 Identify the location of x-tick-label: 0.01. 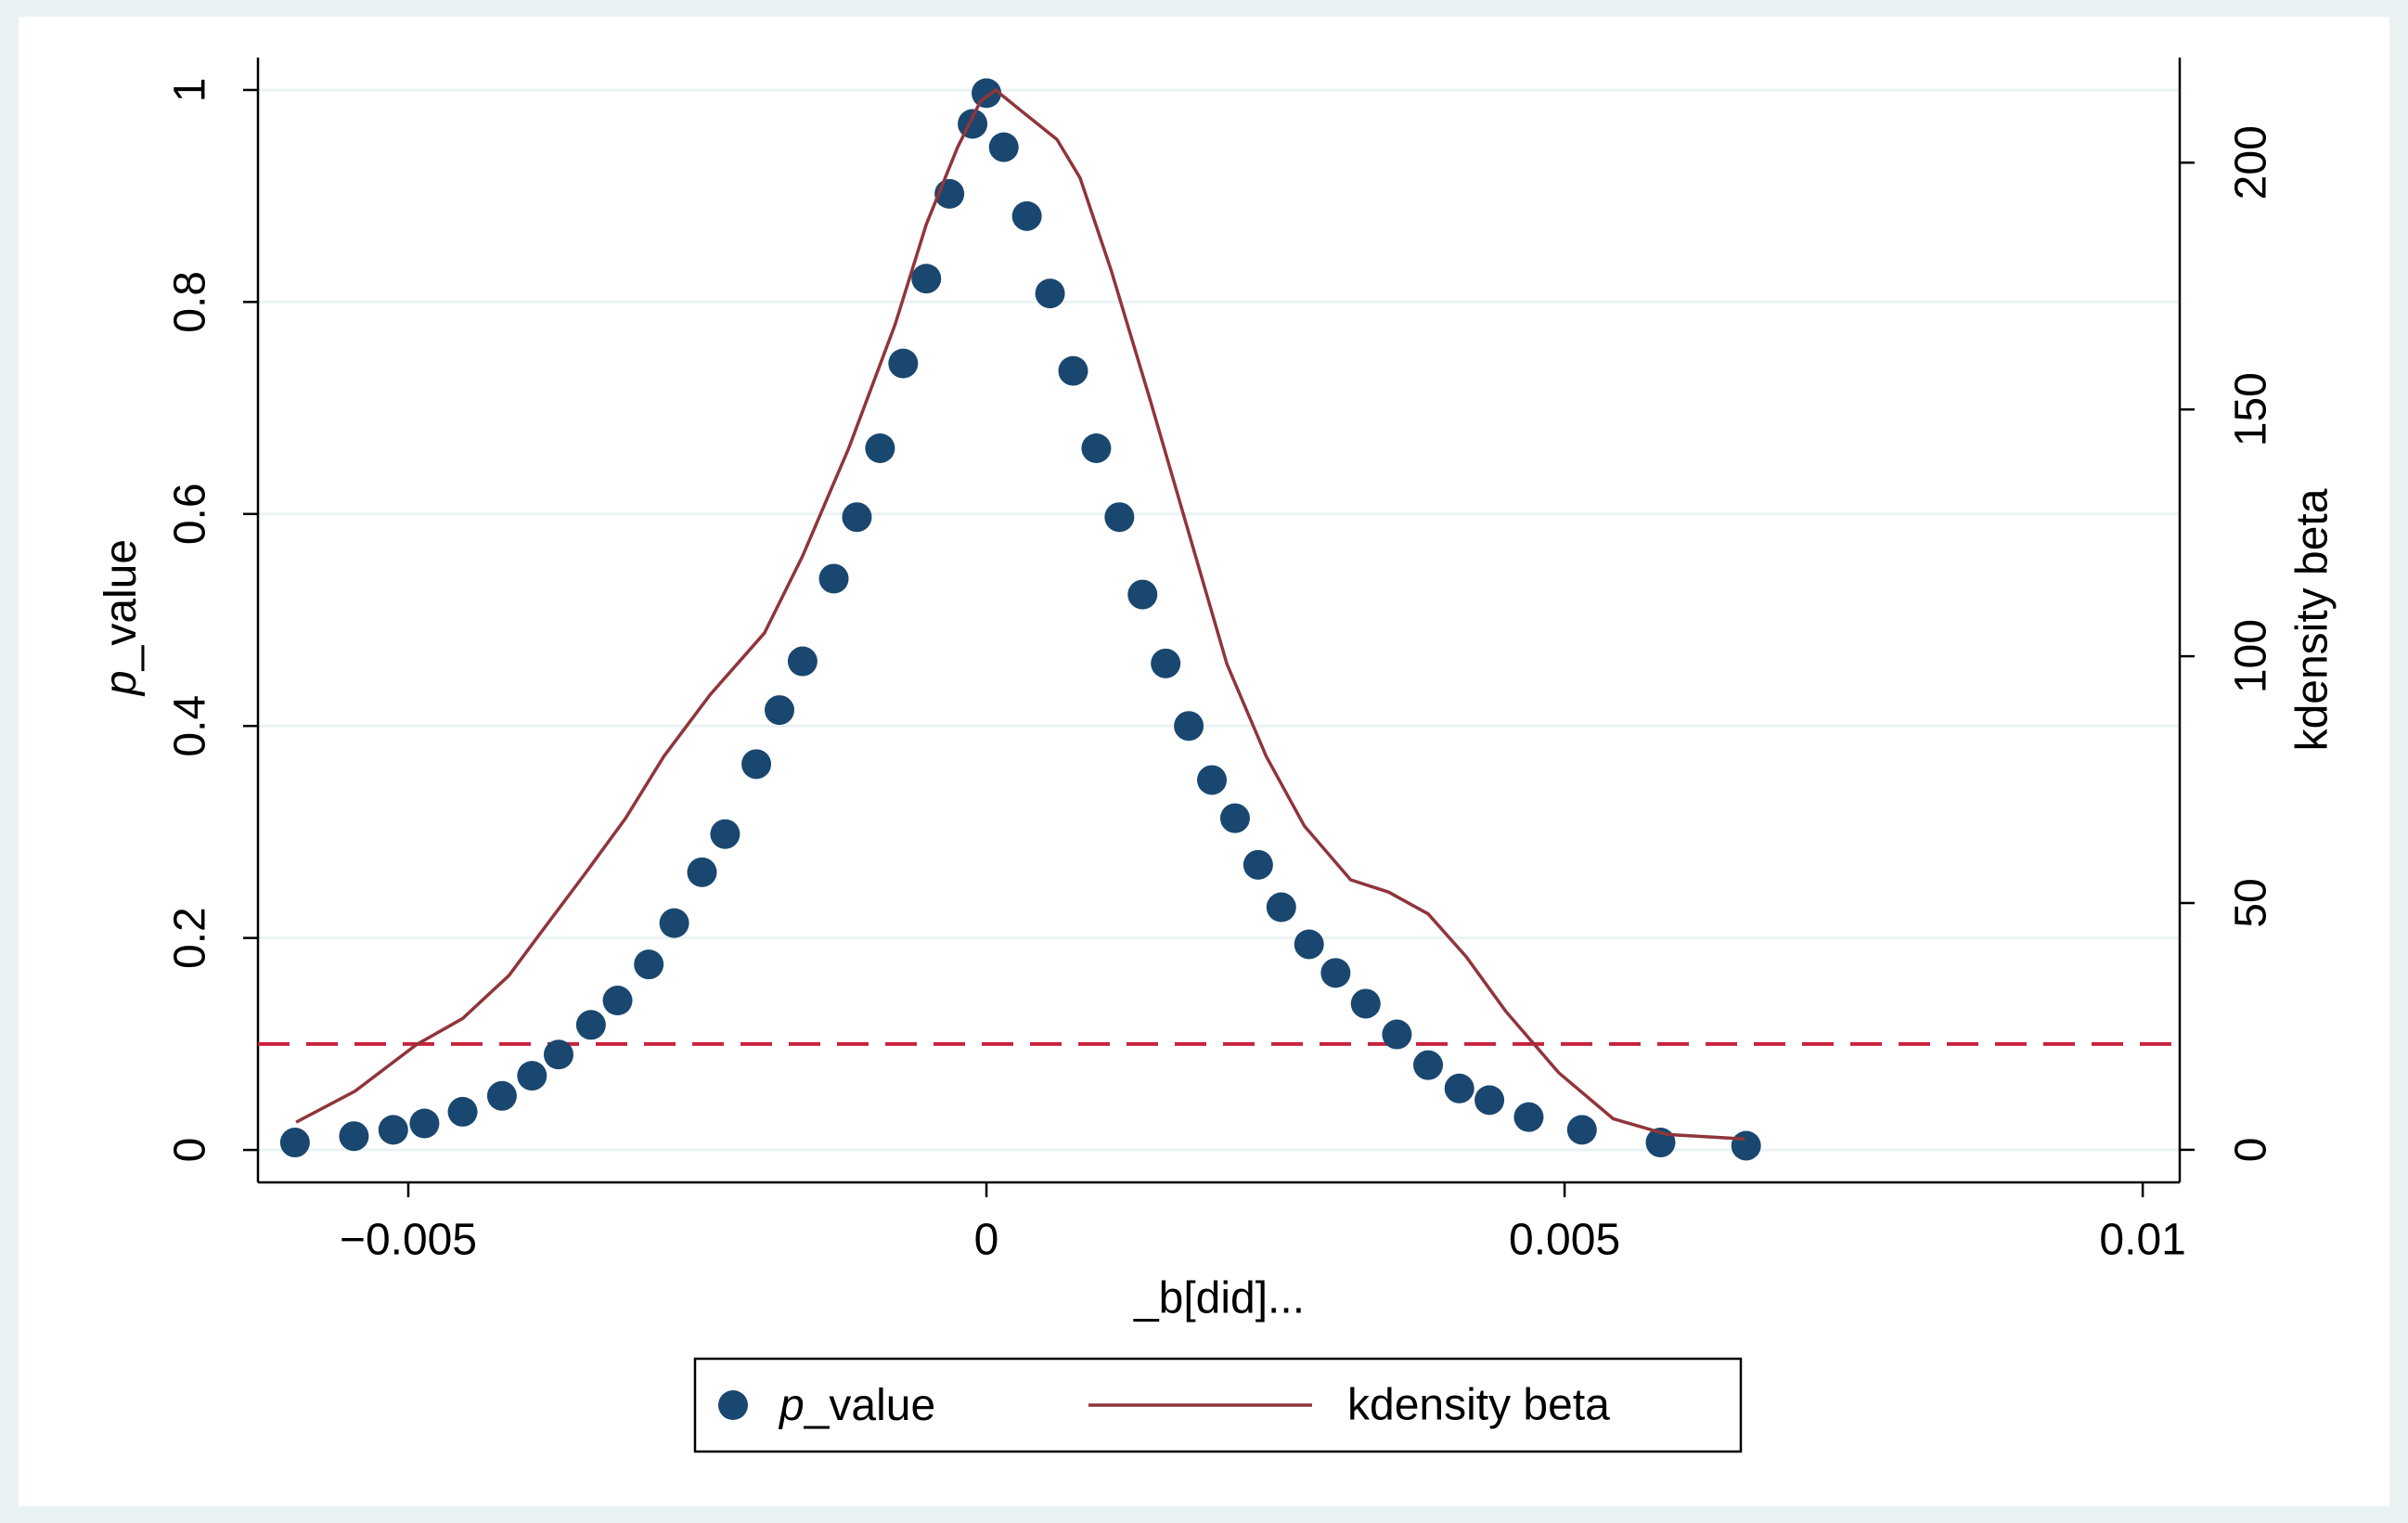
(2142, 1240).